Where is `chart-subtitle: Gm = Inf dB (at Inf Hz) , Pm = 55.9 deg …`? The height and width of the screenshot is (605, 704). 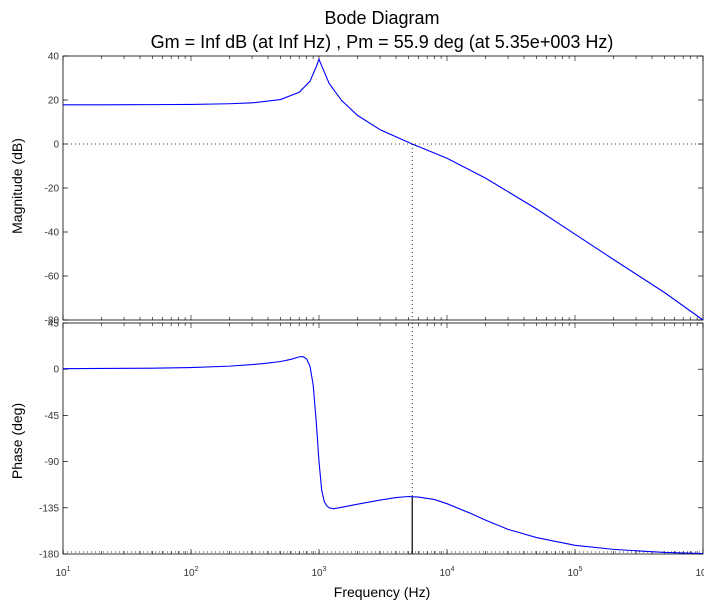 chart-subtitle: Gm = Inf dB (at Inf Hz) , Pm = 55.9 deg … is located at coordinates (382, 42).